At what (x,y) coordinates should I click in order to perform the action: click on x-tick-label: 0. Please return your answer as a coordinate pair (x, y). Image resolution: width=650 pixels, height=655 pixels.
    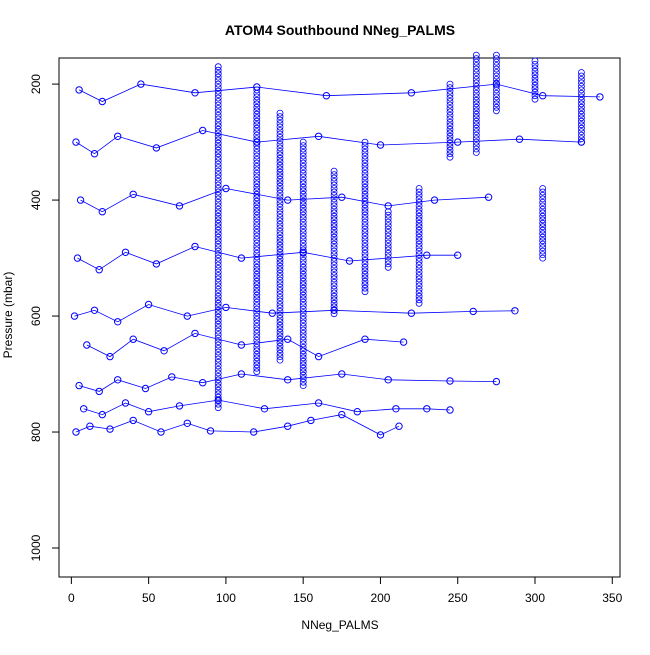
    Looking at the image, I should click on (71, 598).